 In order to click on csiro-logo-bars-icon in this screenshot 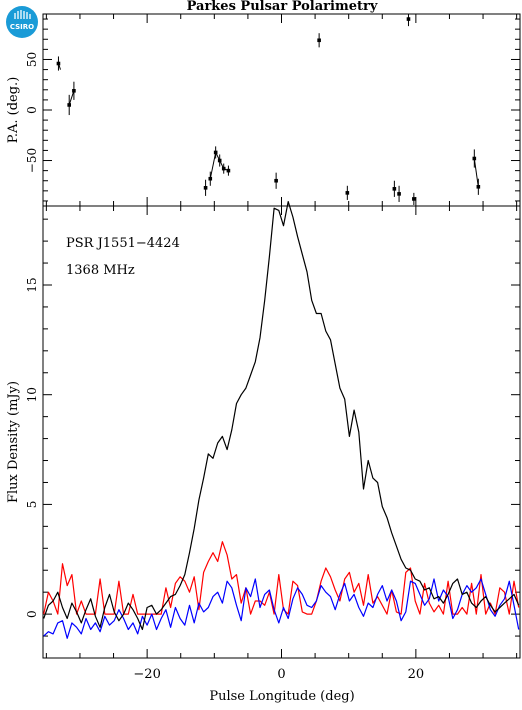, I will do `click(22, 14)`.